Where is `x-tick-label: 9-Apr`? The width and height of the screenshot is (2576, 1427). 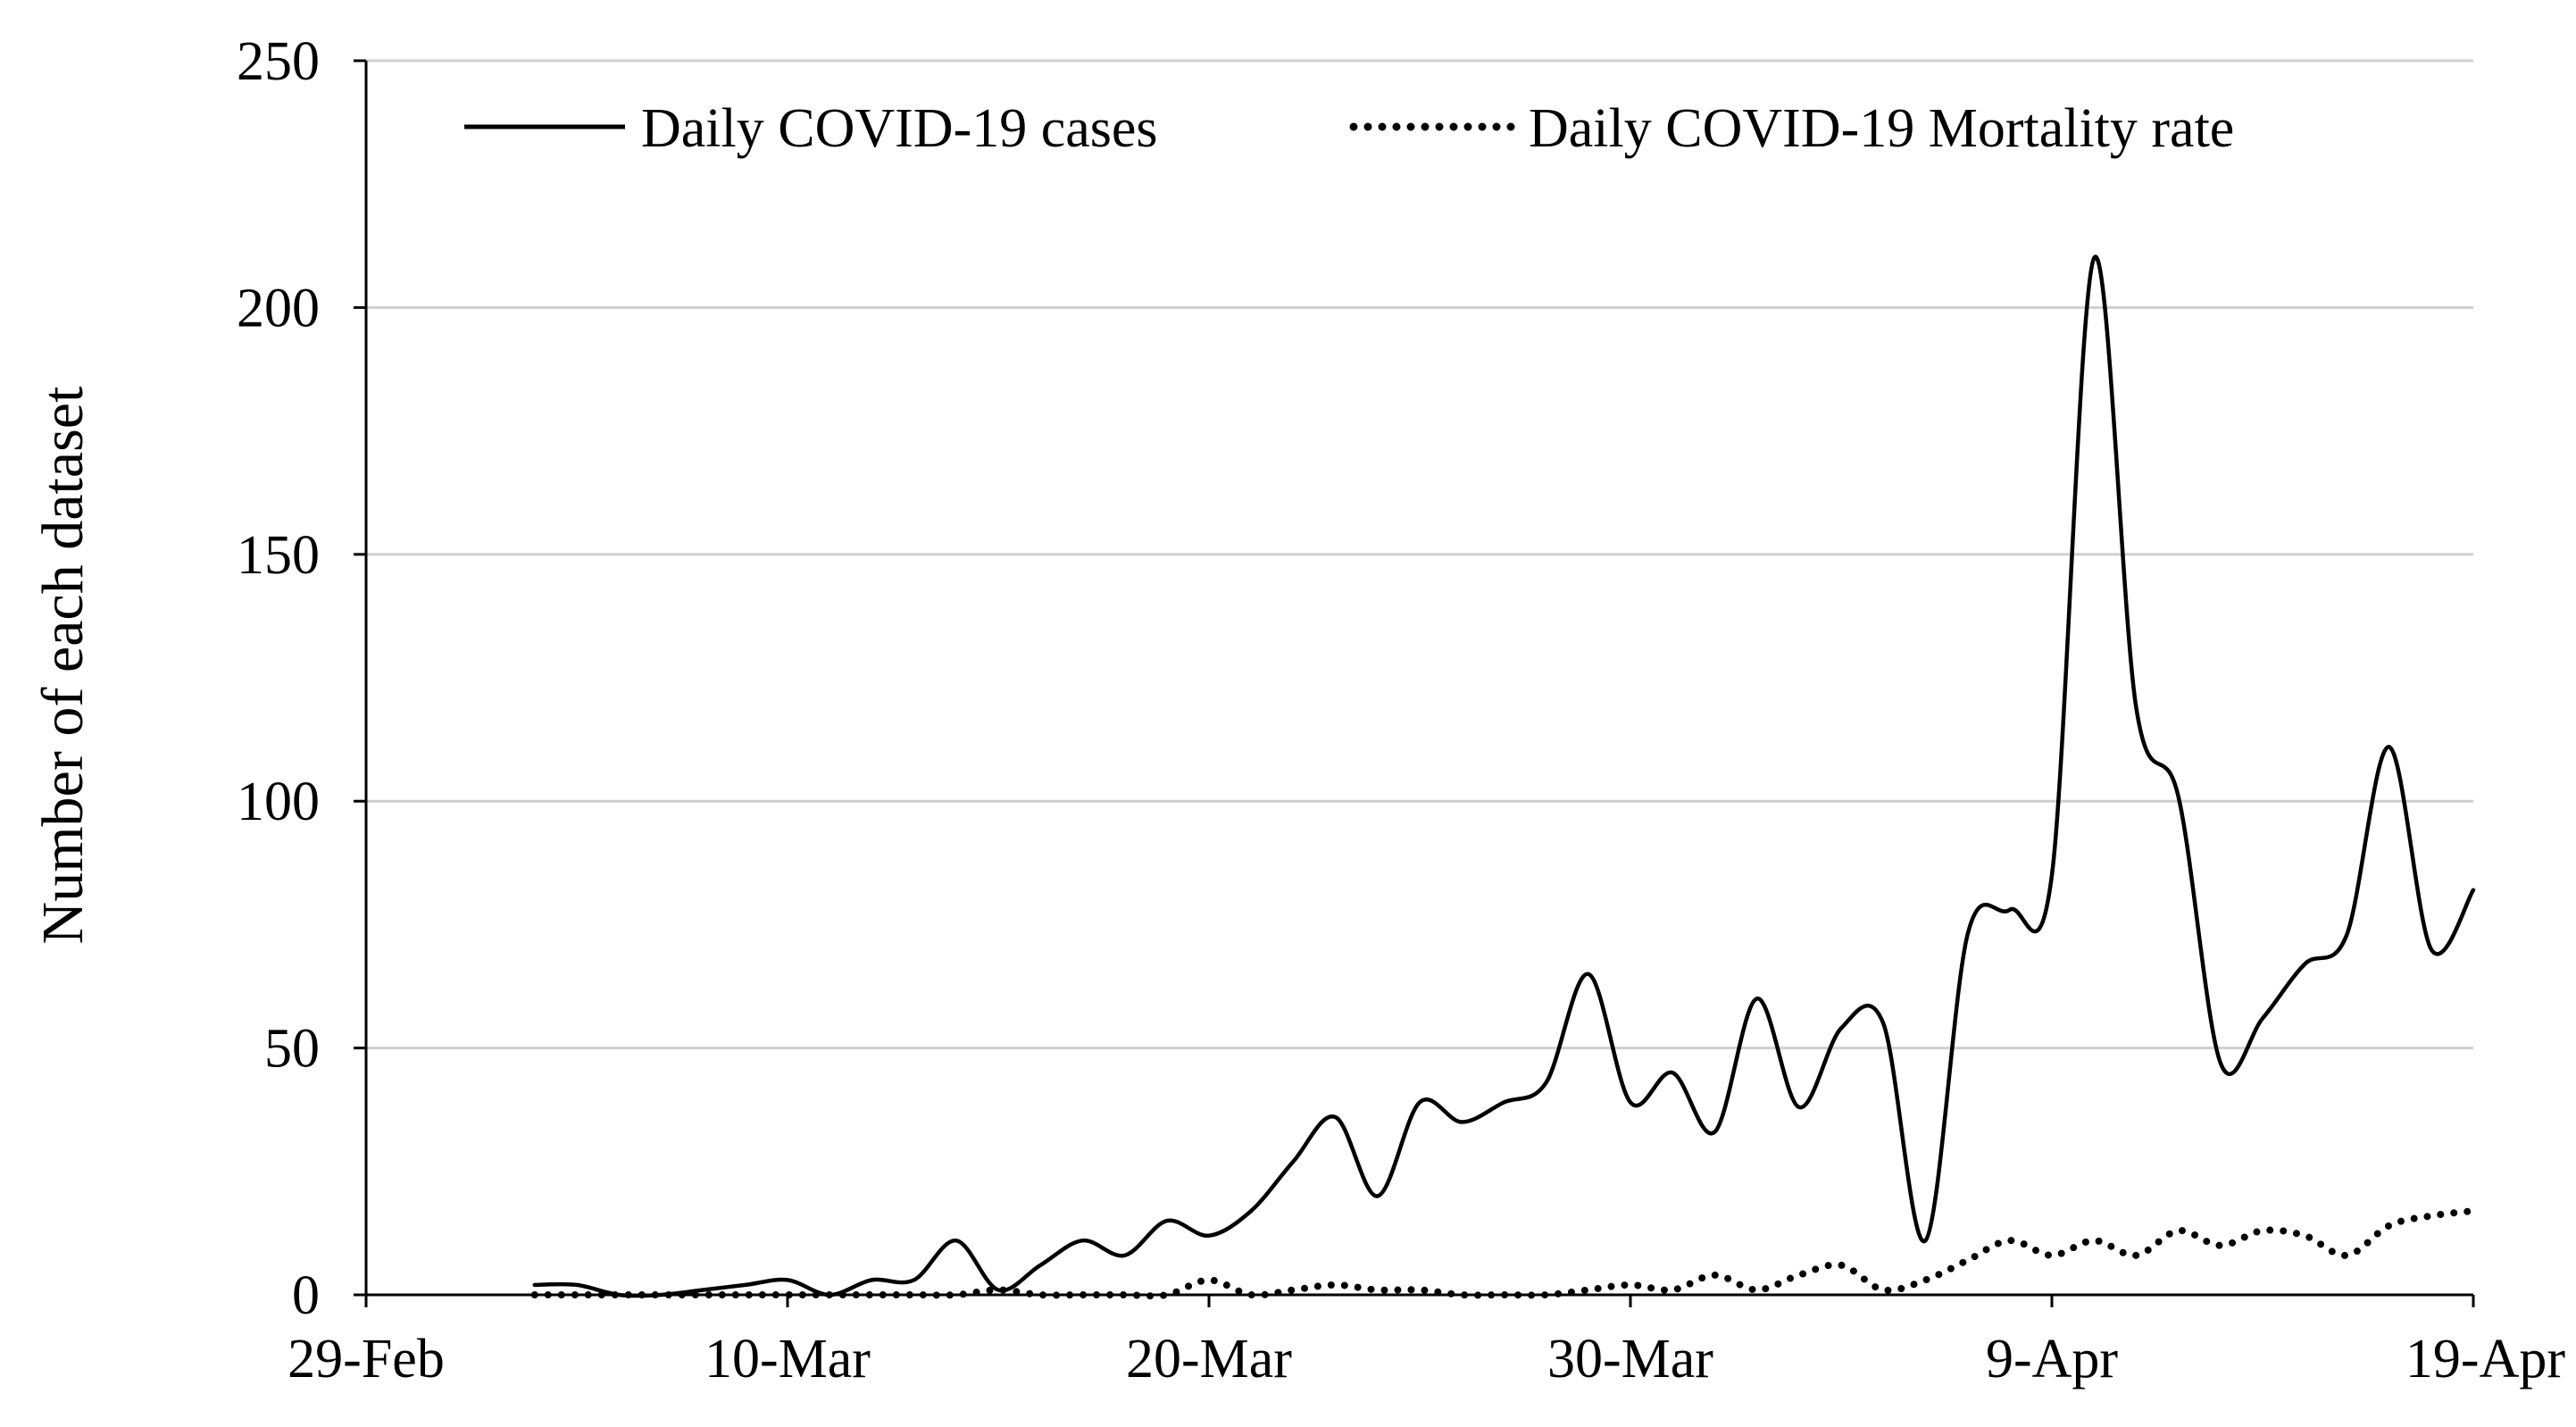
x-tick-label: 9-Apr is located at coordinates (2052, 1359).